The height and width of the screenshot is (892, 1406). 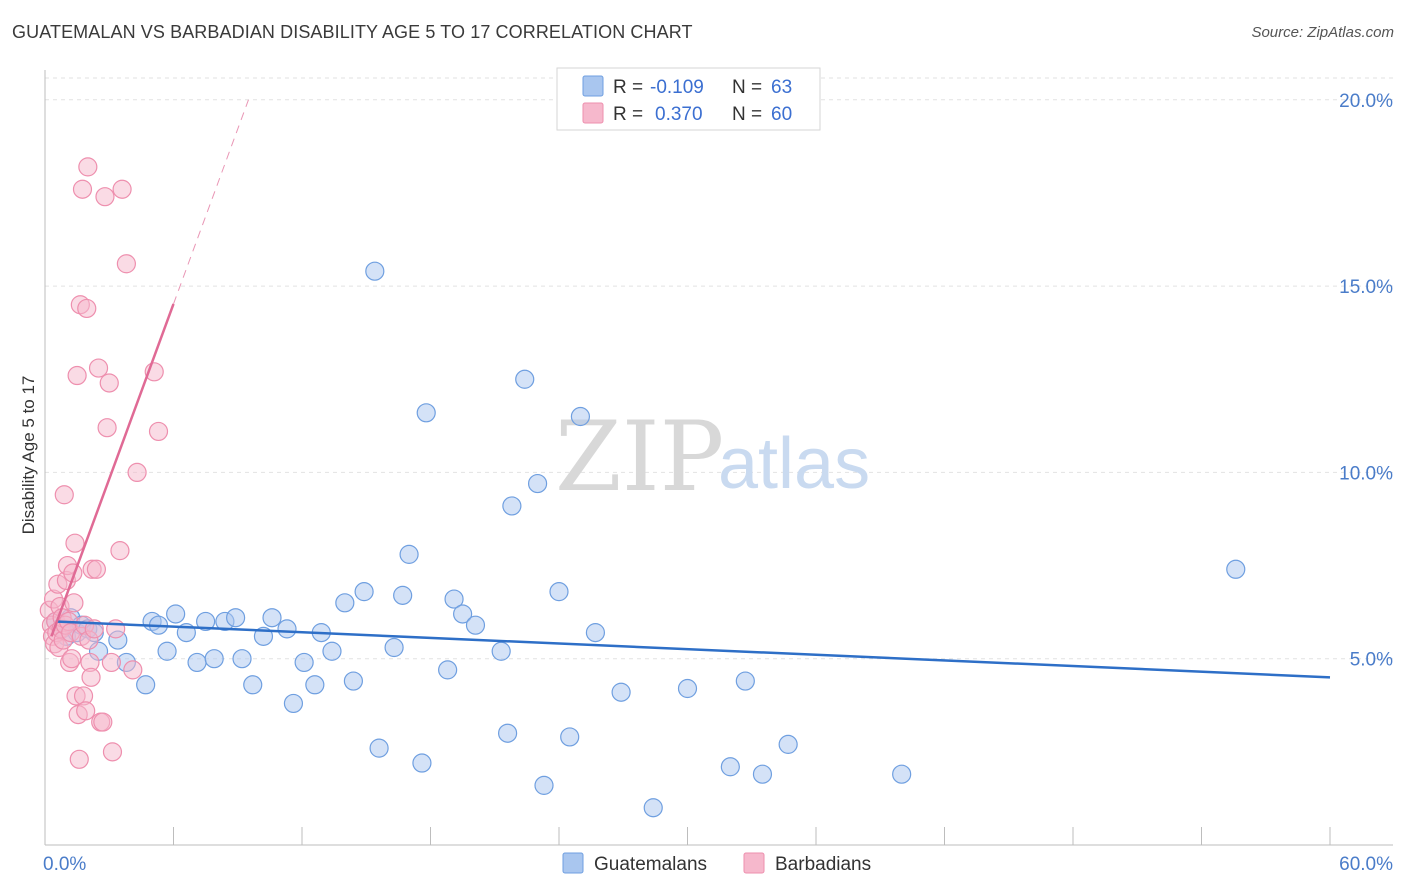 I want to click on series-legend-swatch-barbadians, so click(x=754, y=863).